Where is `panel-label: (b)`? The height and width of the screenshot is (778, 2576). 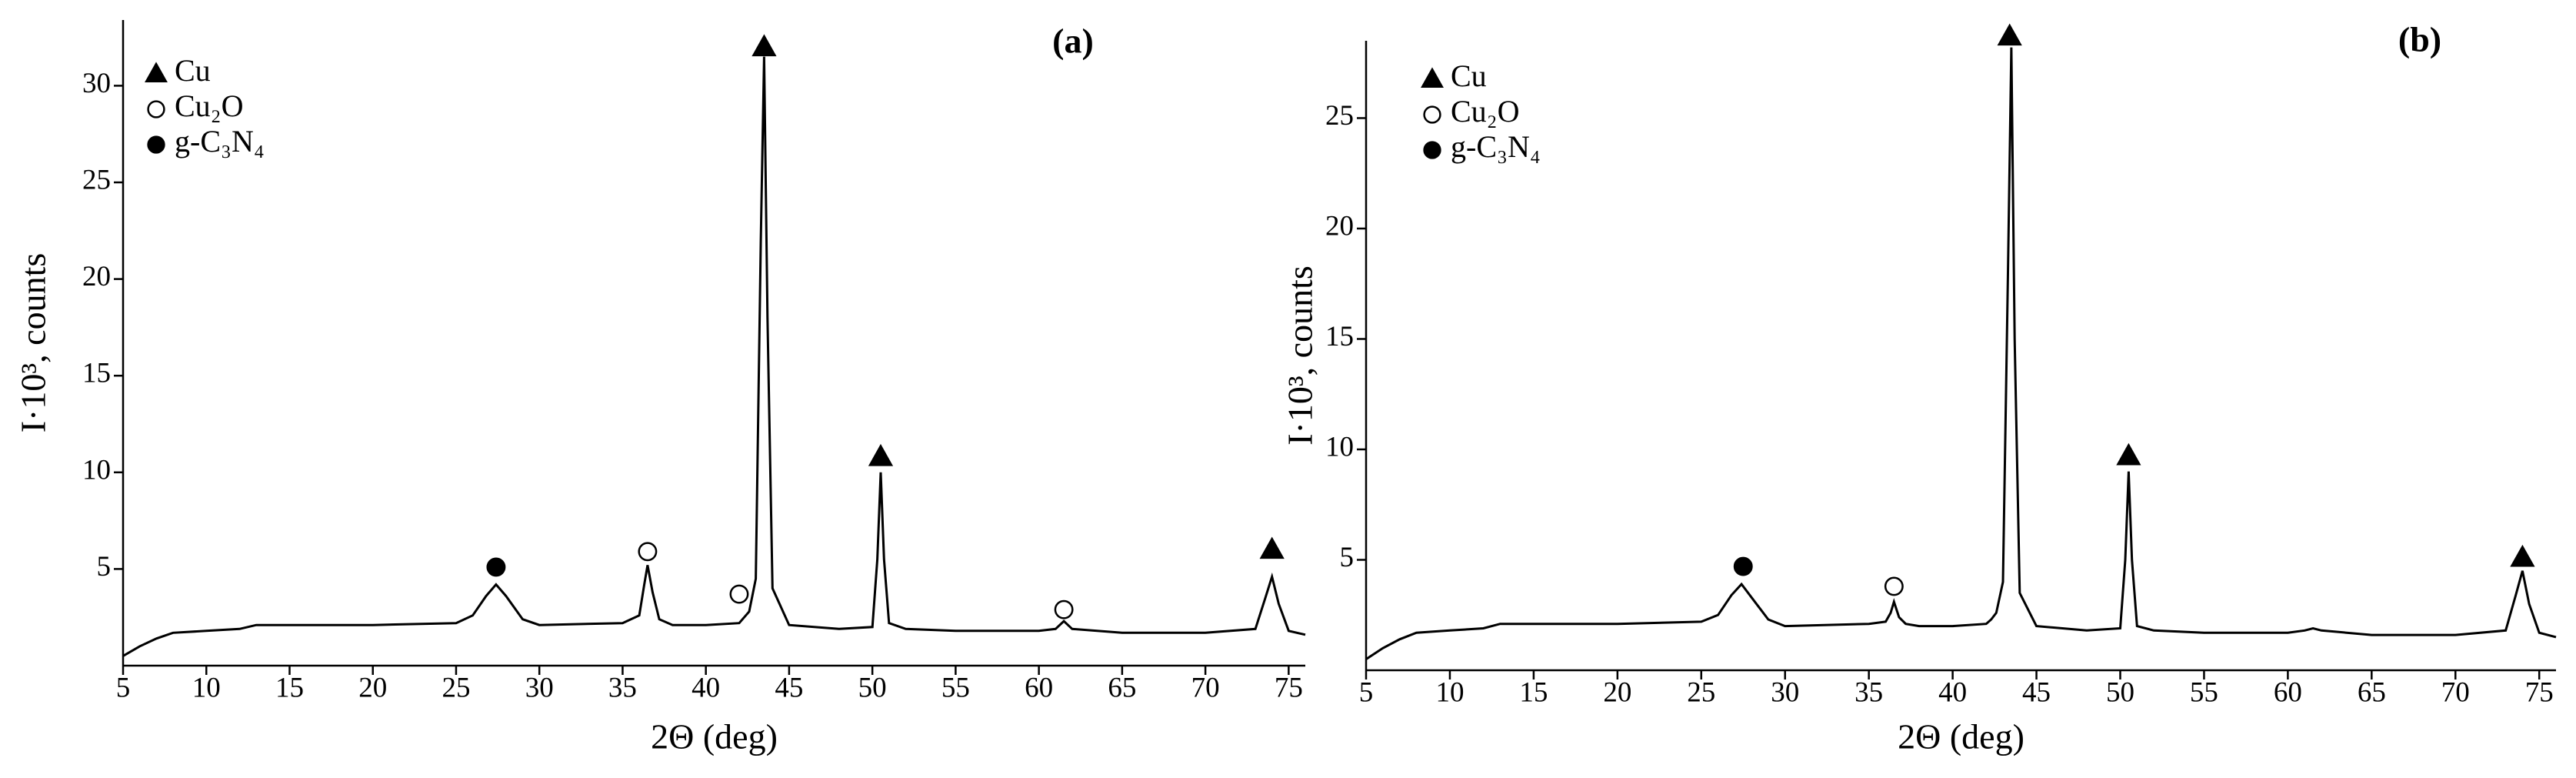 panel-label: (b) is located at coordinates (2419, 39).